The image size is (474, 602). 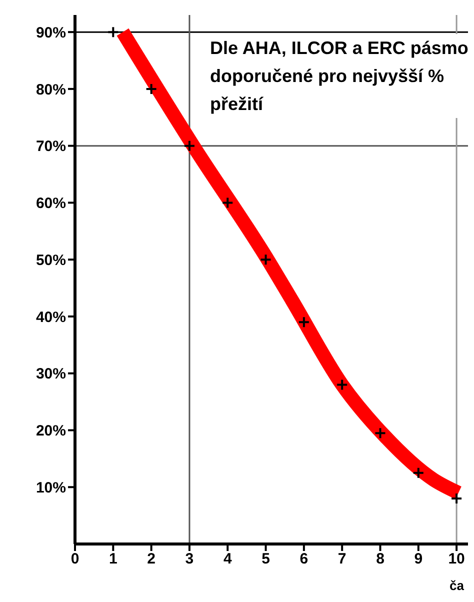 I want to click on x-tick-label: 9, so click(x=418, y=559).